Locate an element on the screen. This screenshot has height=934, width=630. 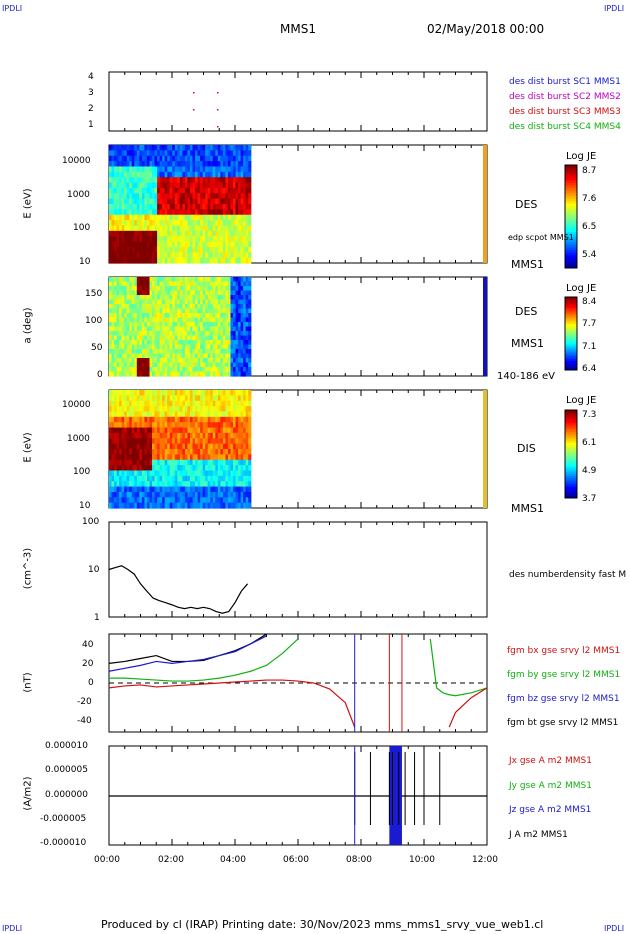
x-tick: 00:00 is located at coordinates (107, 860).